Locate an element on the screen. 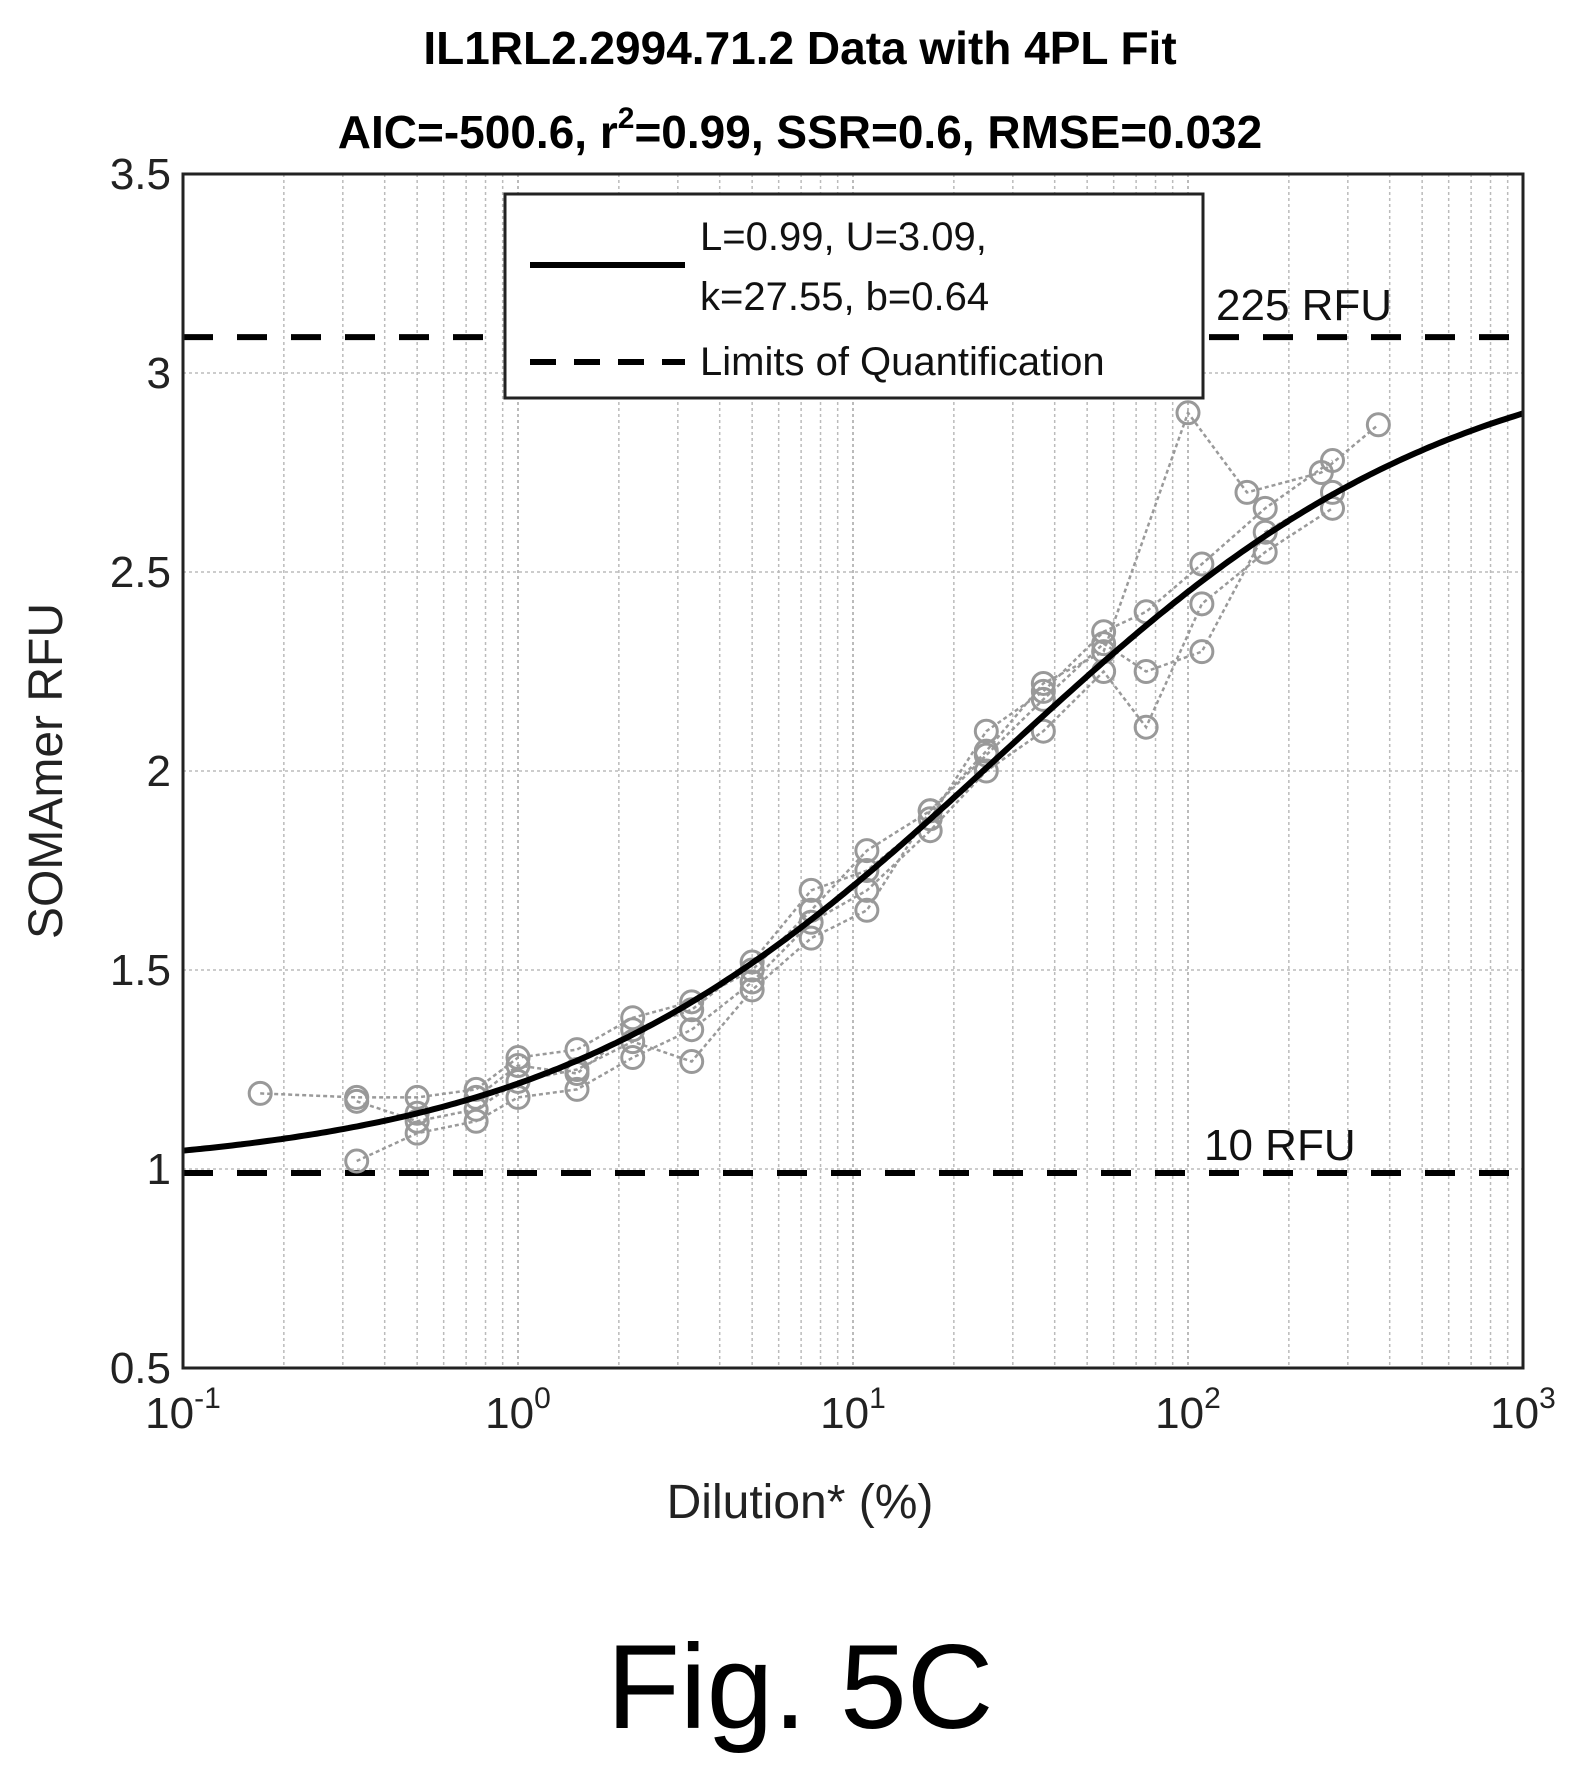 Image resolution: width=1586 pixels, height=1774 pixels. x-tick-label: 10³ is located at coordinates (1523, 1410).